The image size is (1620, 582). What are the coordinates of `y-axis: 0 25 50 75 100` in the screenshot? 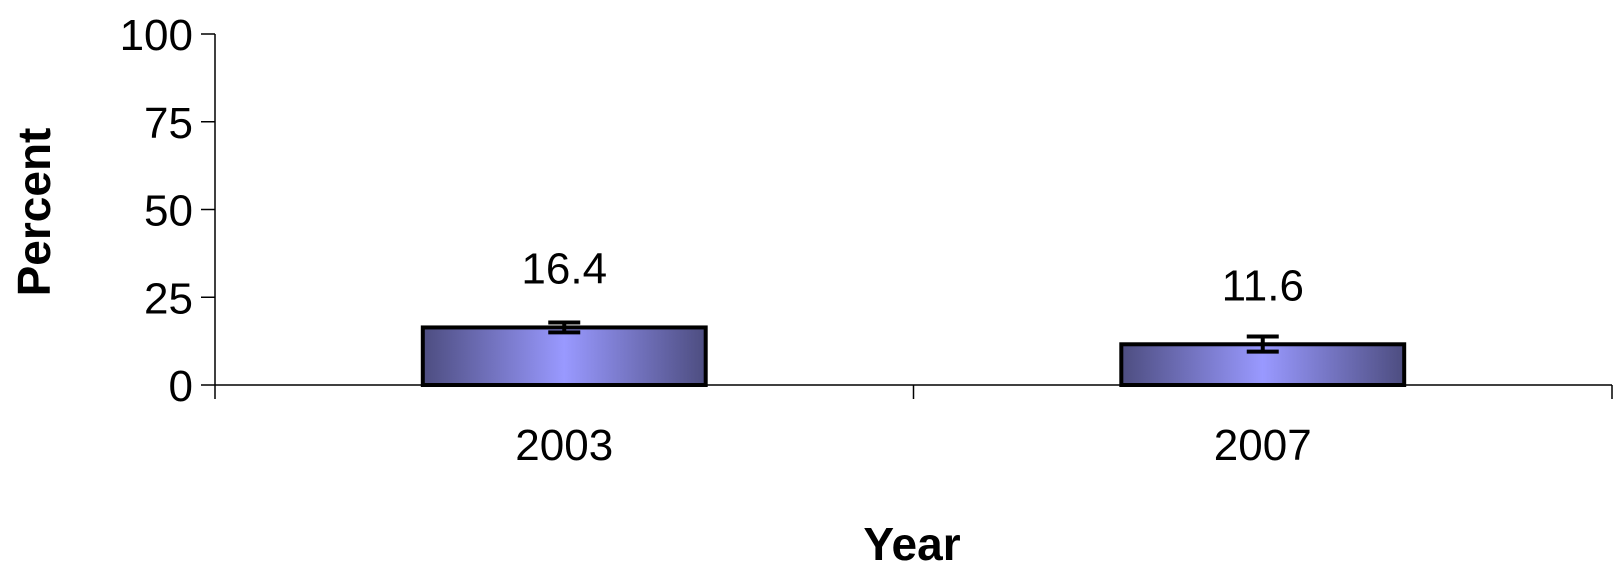 It's located at (168, 211).